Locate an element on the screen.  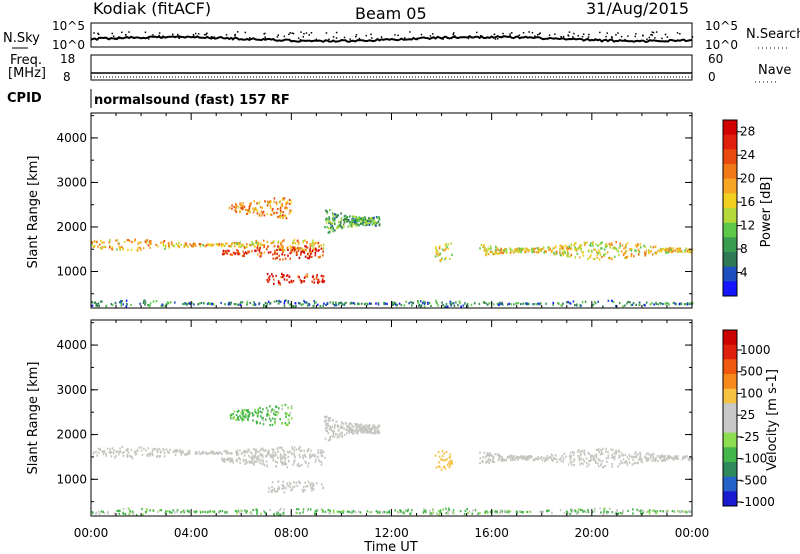
x-tick-label: 16:00 is located at coordinates (491, 533).